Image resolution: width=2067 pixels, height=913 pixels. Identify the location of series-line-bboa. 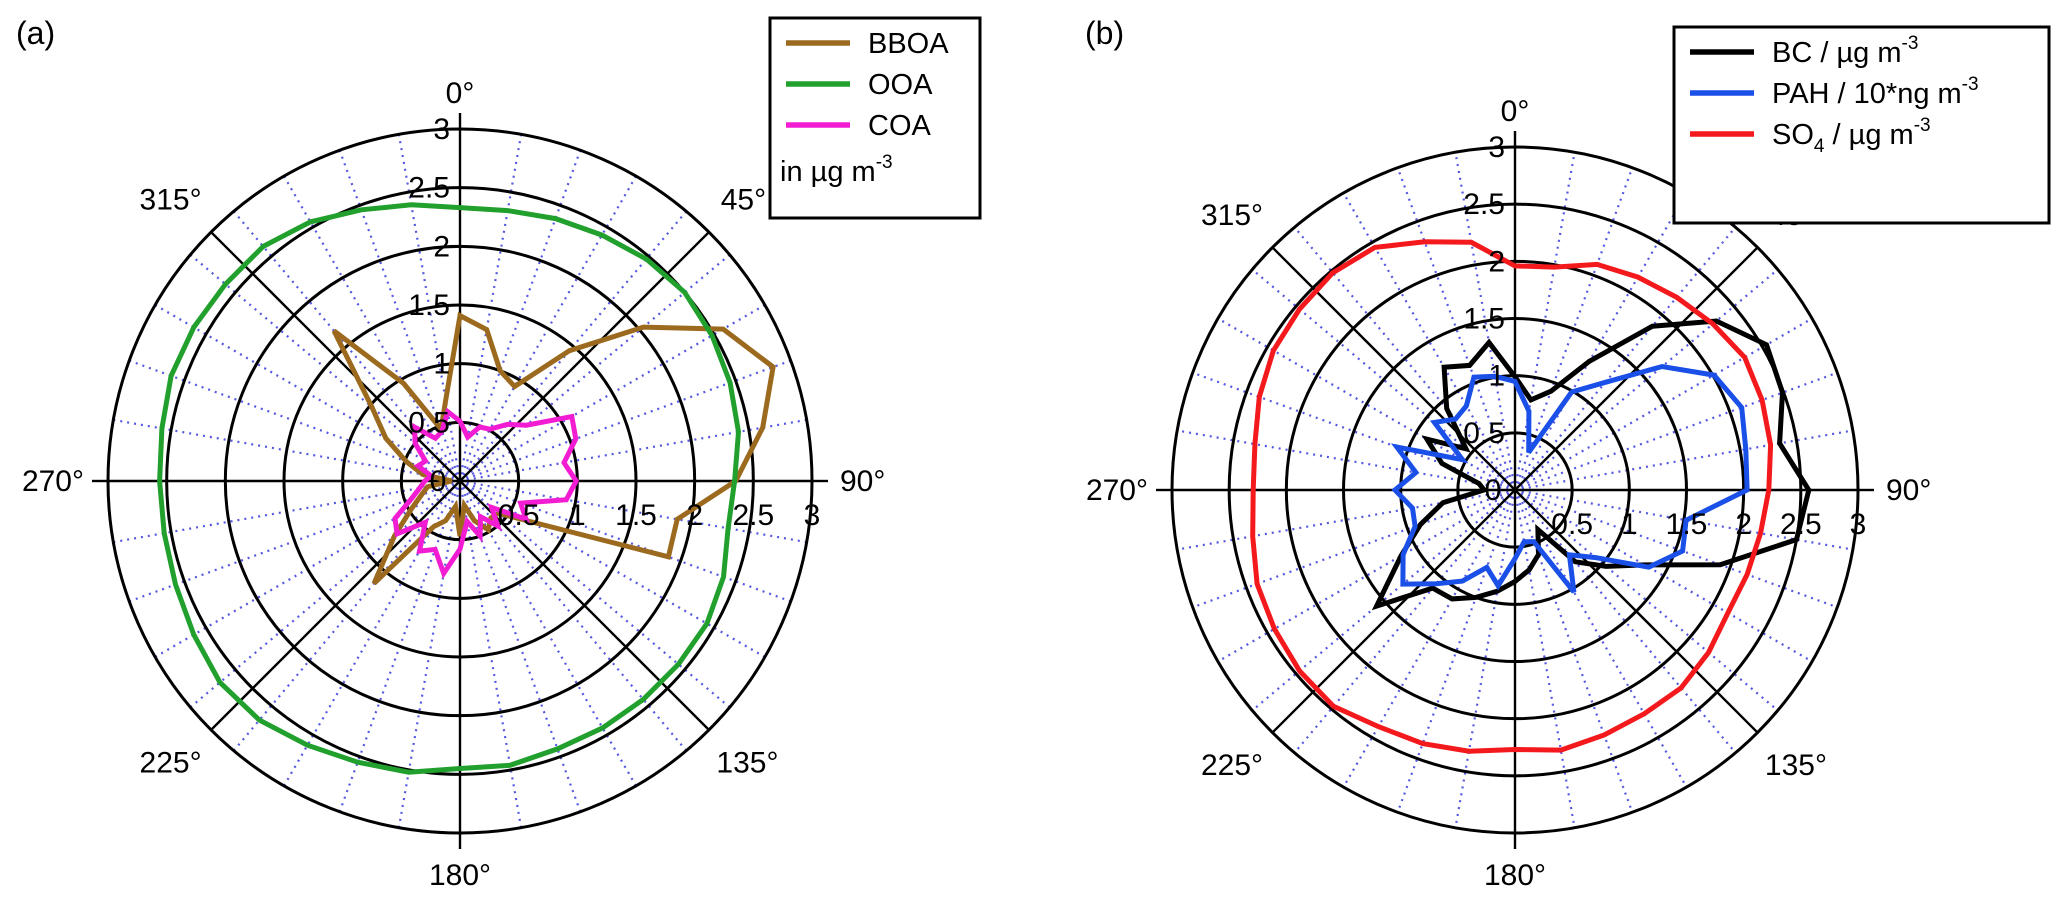
(553, 448).